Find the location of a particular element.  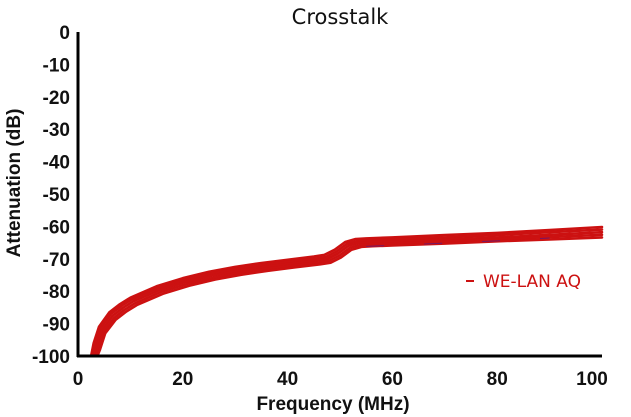

y-tick-label: -40 is located at coordinates (56, 163).